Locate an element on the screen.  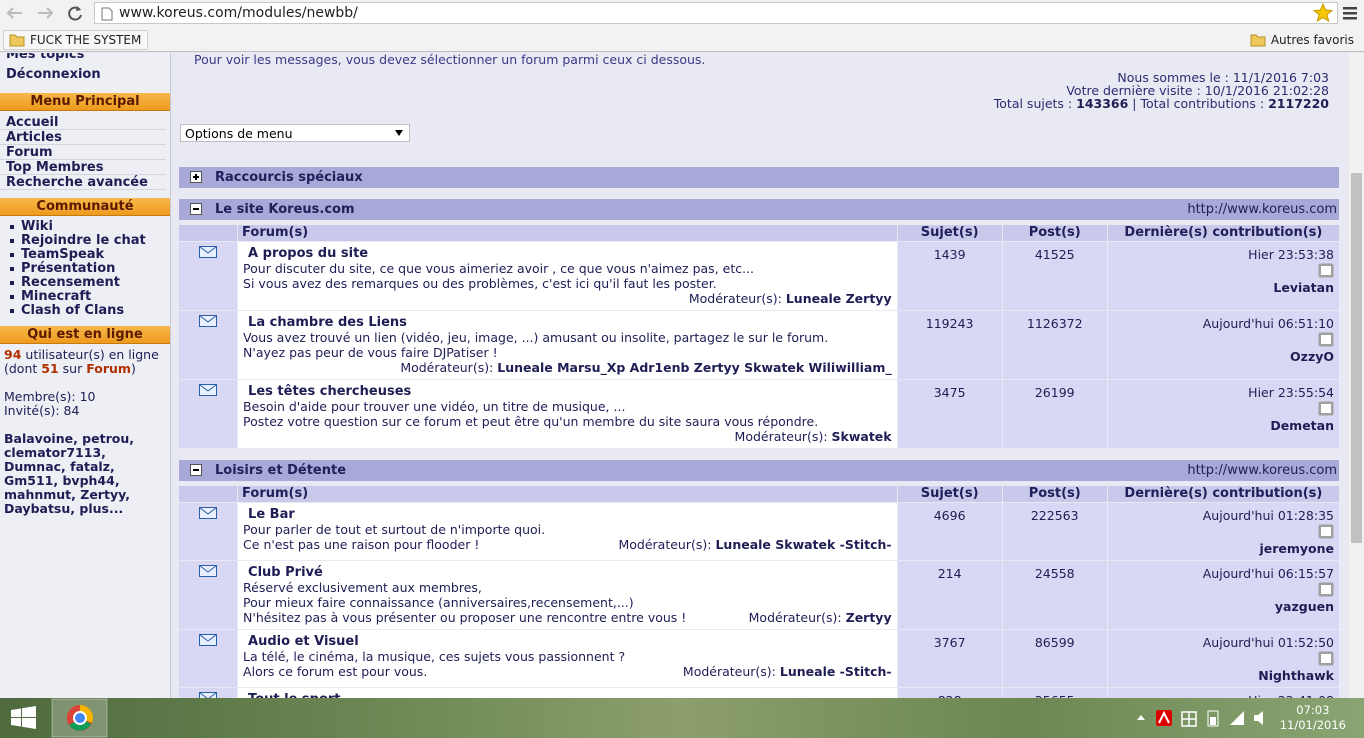
header-cell: Dernière(s) contribution(s) is located at coordinates (1223, 233).